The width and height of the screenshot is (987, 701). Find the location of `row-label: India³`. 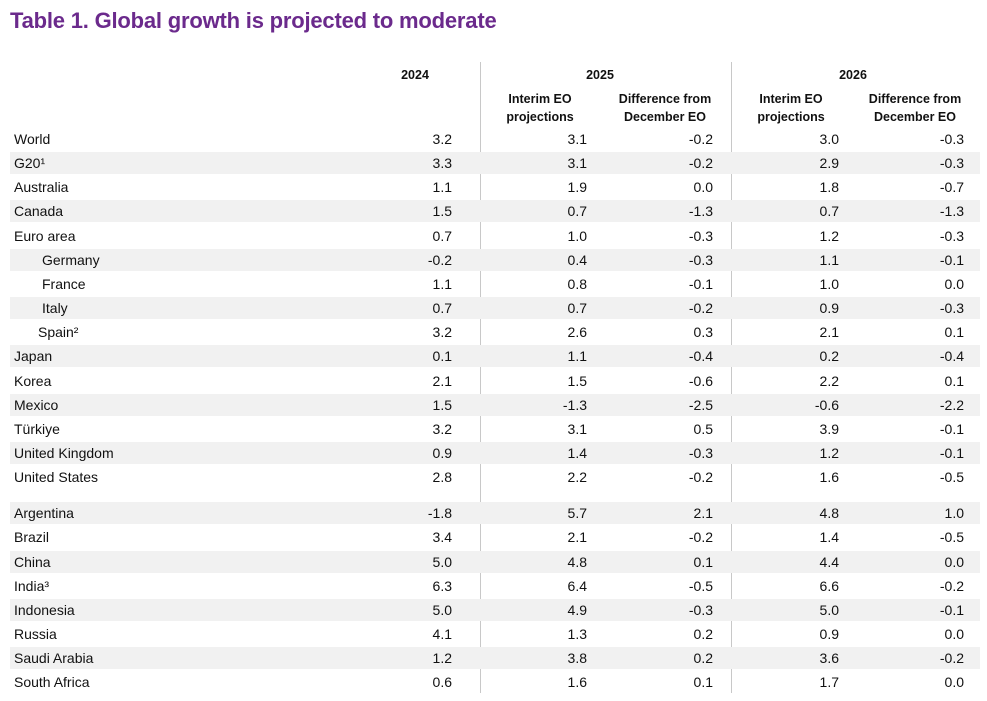

row-label: India³ is located at coordinates (32, 585).